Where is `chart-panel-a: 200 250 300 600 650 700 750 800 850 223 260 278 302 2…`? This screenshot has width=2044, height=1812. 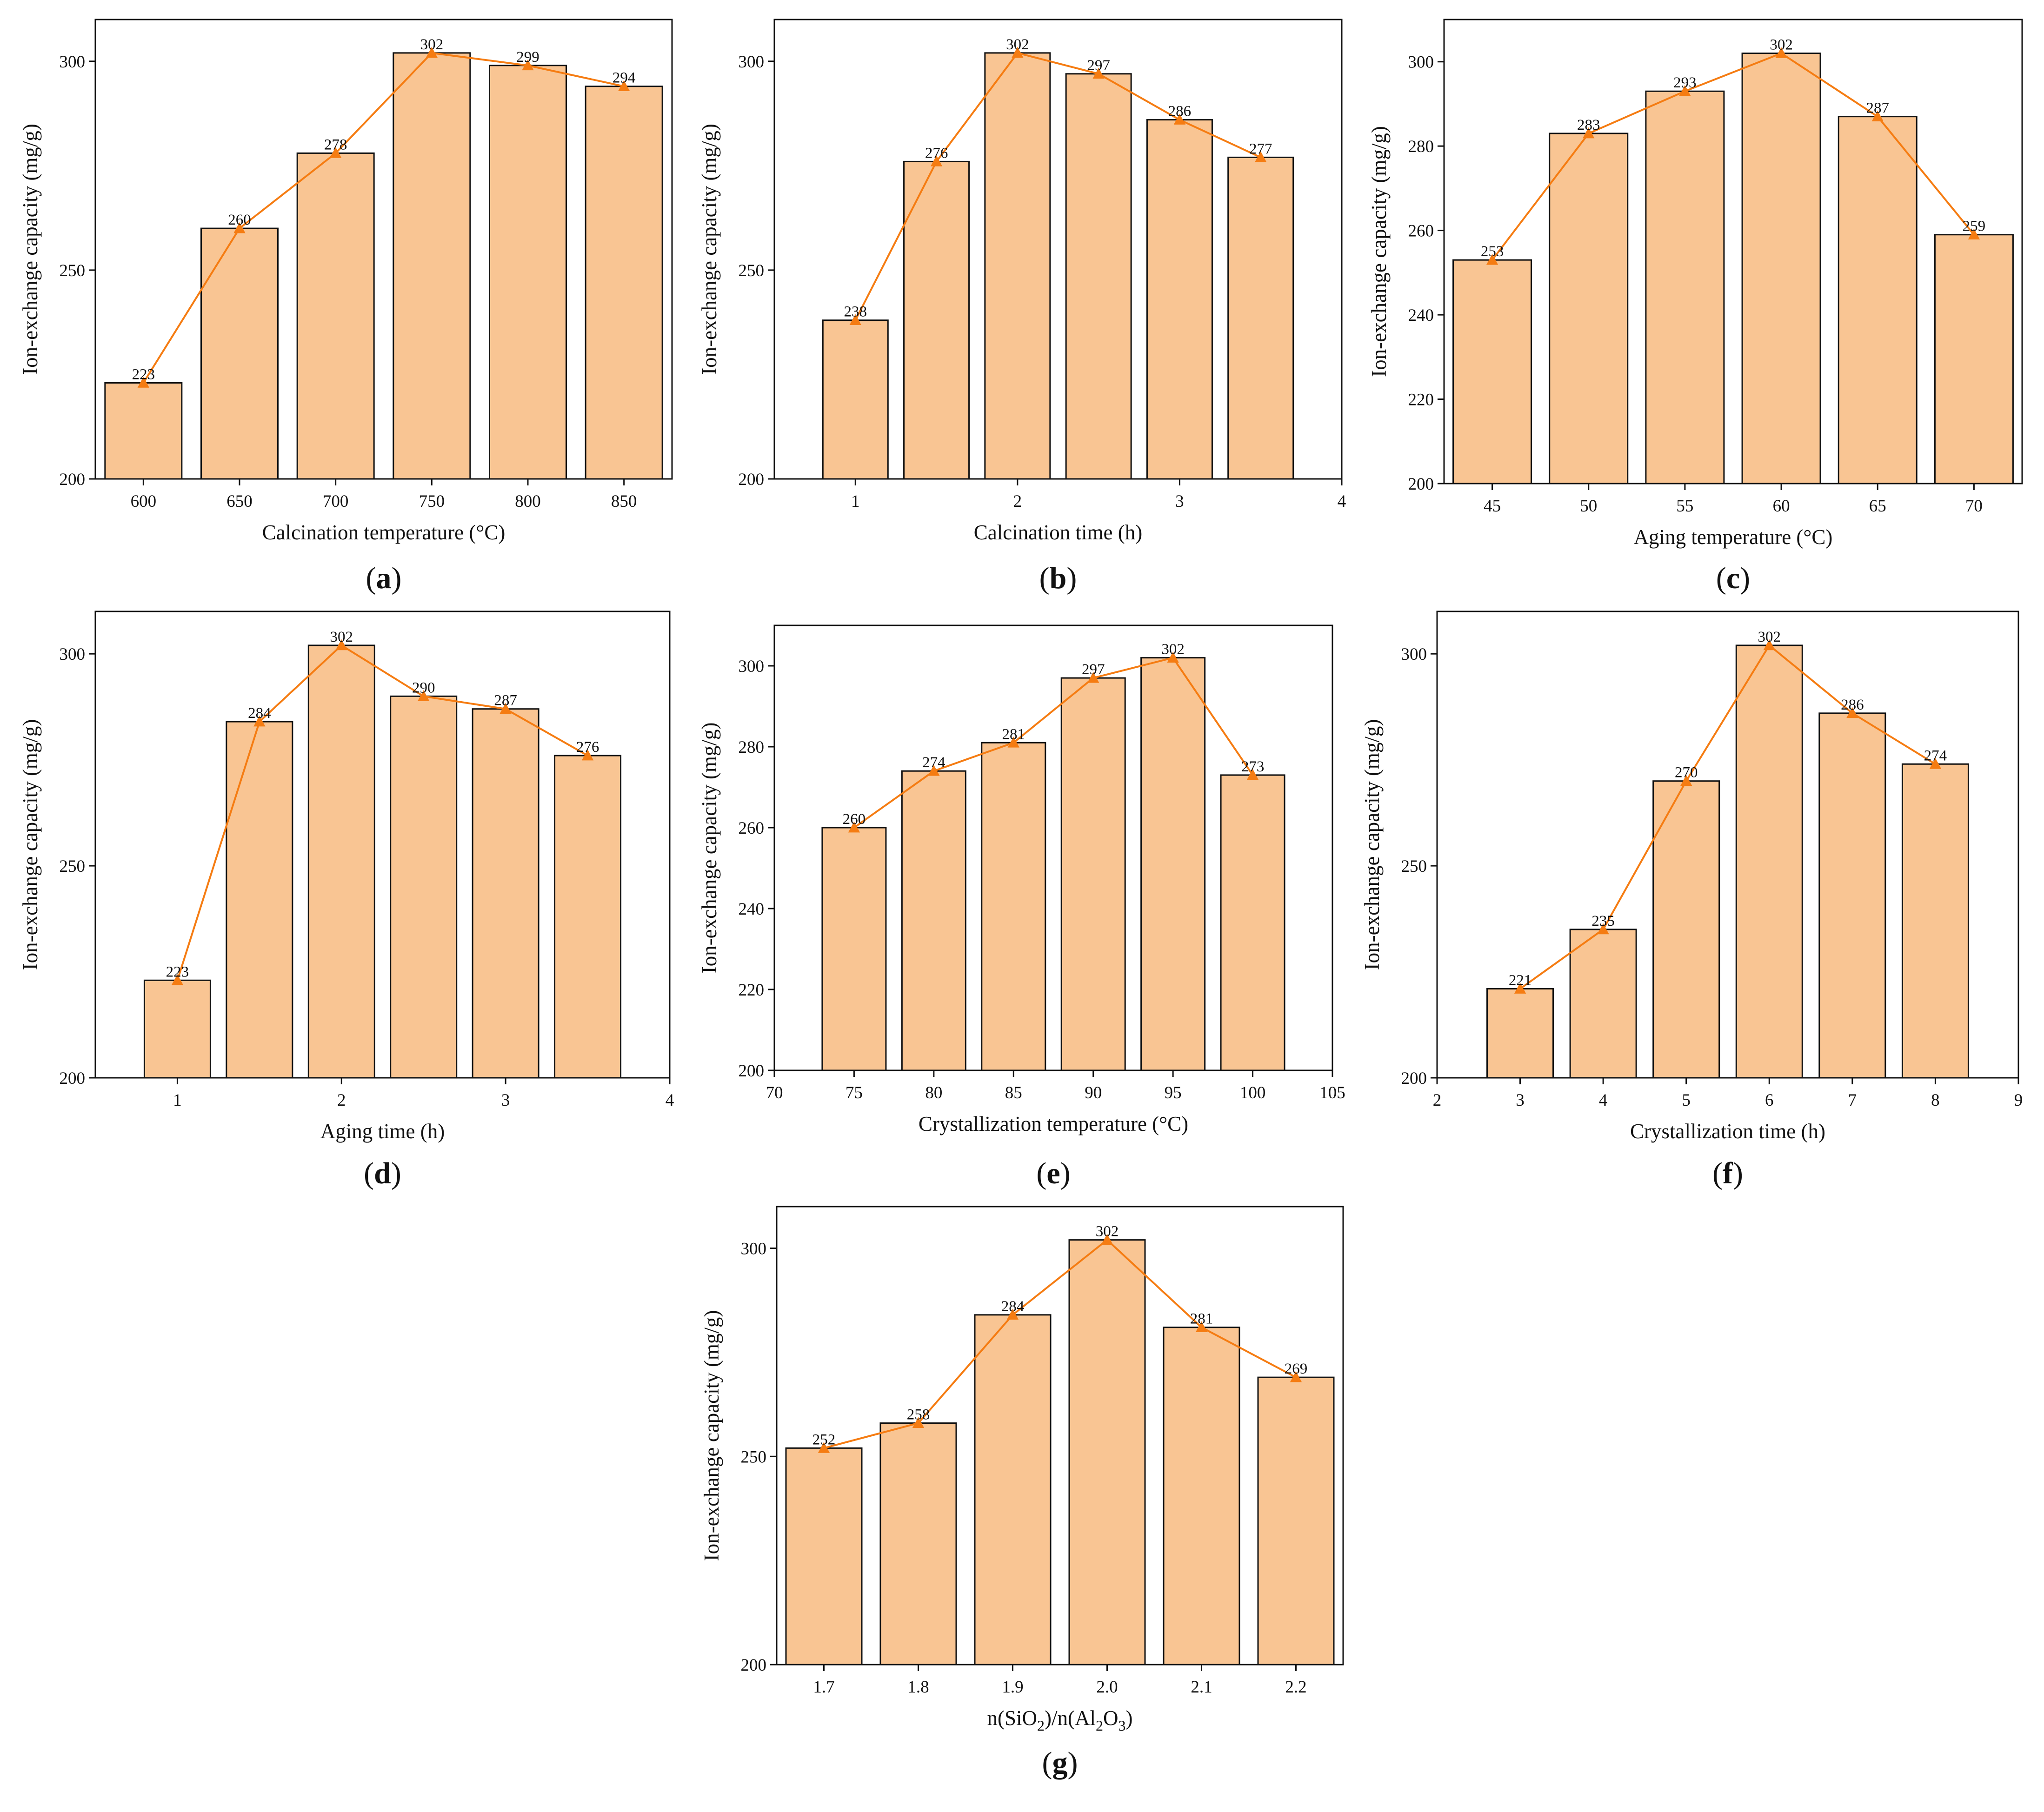
chart-panel-a: 200 250 300 600 650 700 750 800 850 223 260 278 302 2… is located at coordinates (346, 307).